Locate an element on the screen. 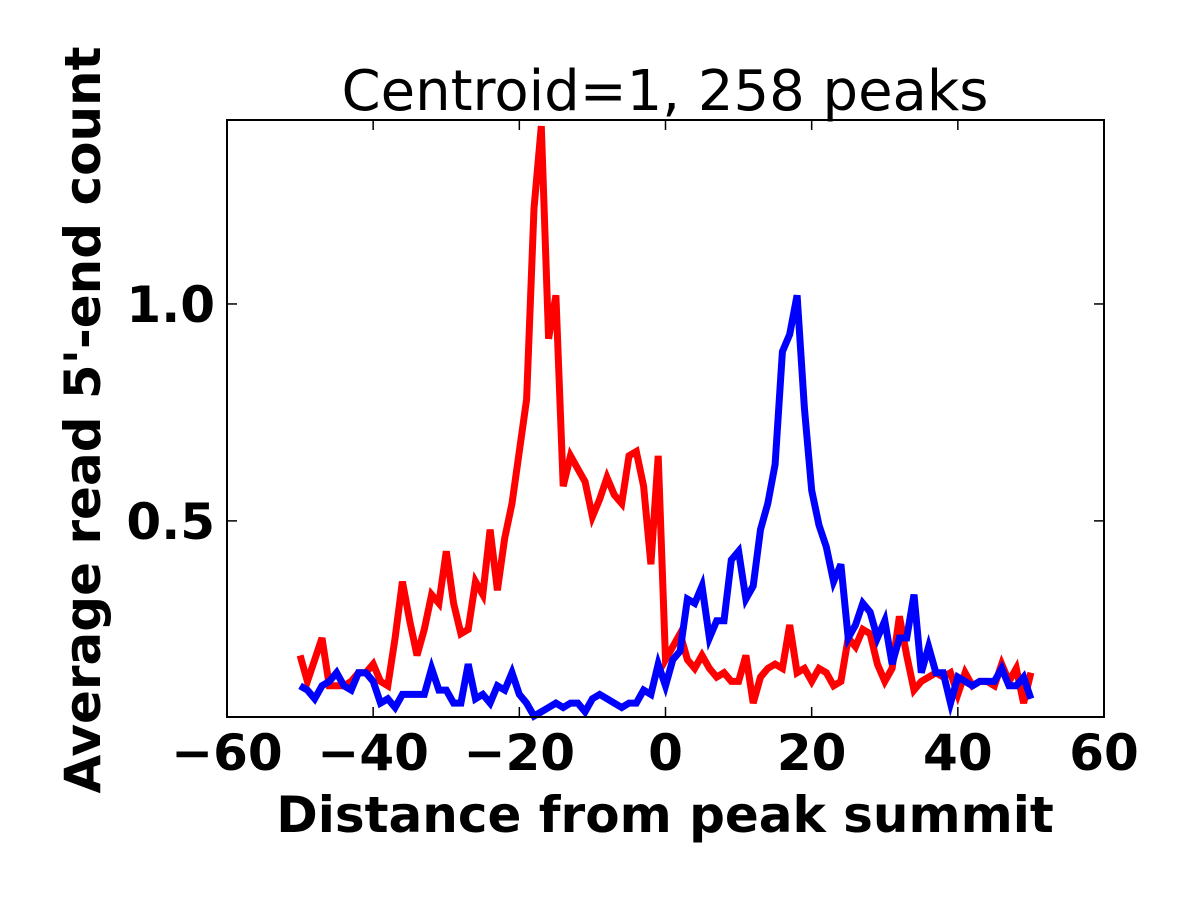 Image resolution: width=1200 pixels, height=900 pixels. x-tick-label: 0 is located at coordinates (665, 753).